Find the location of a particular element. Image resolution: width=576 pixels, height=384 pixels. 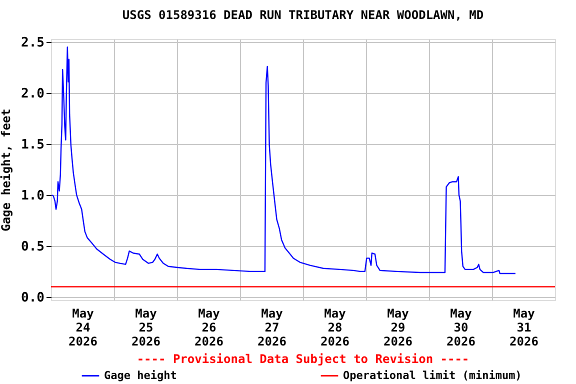

x-tick-label: May 29 2026 is located at coordinates (398, 327).